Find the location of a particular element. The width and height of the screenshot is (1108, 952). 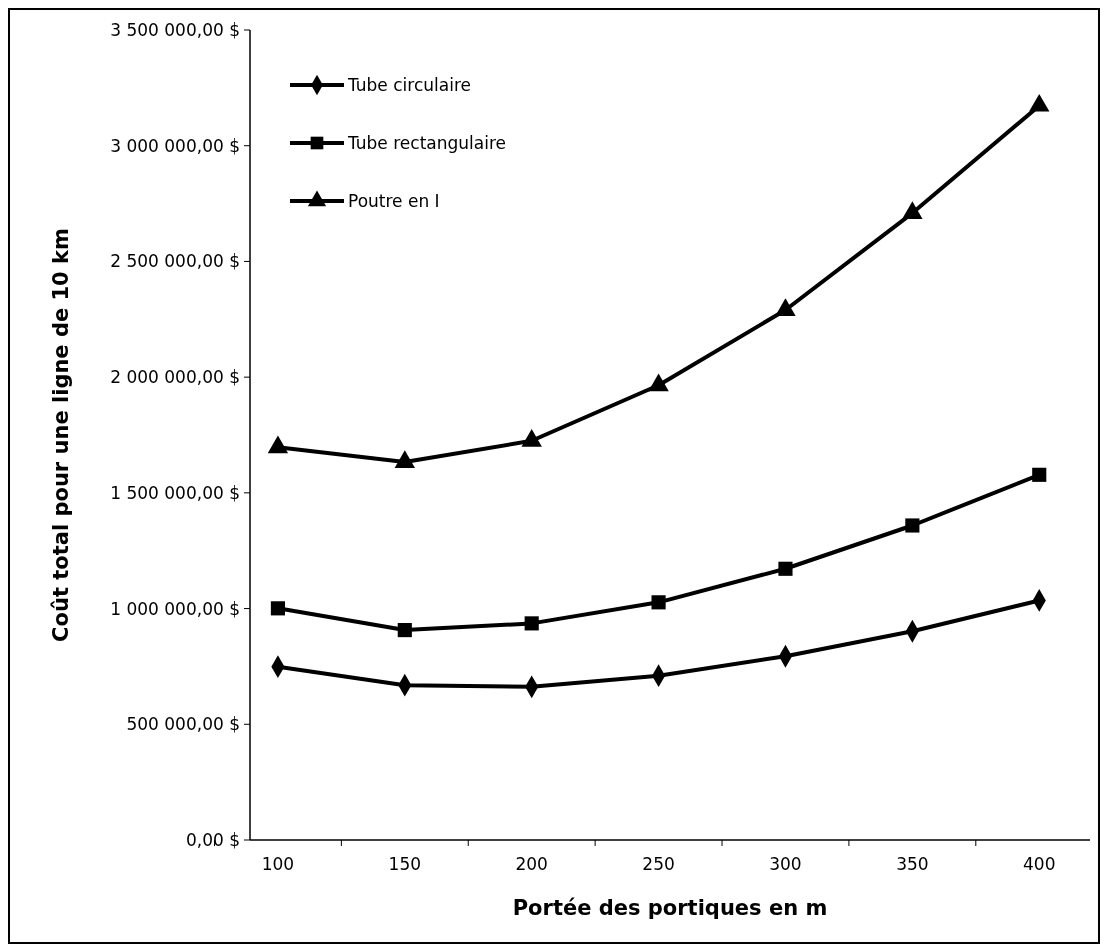

y-tick-label: 3 000 000,00 $ is located at coordinates (175, 145).